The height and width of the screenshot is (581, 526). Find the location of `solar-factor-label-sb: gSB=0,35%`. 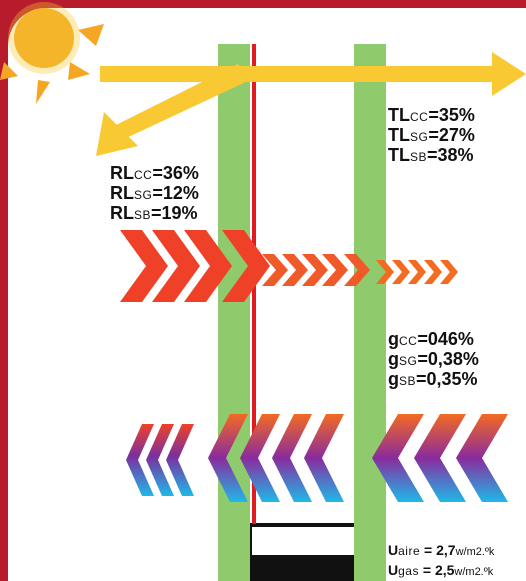

solar-factor-label-sb: gSB=0,35% is located at coordinates (433, 380).